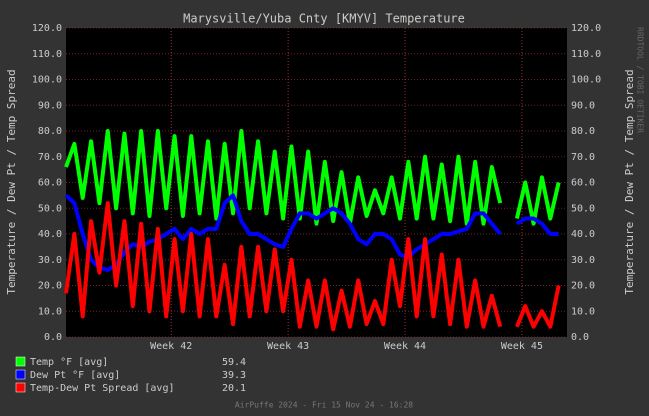  I want to click on y2-tick-label: 120.0, so click(586, 28).